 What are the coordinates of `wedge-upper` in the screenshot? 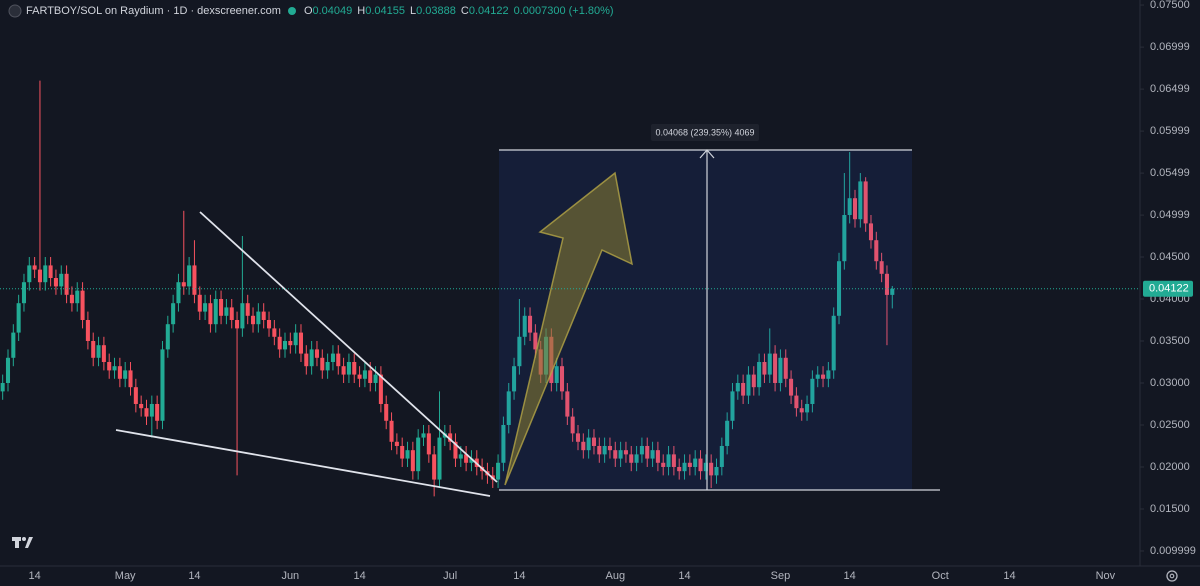 It's located at (348, 347).